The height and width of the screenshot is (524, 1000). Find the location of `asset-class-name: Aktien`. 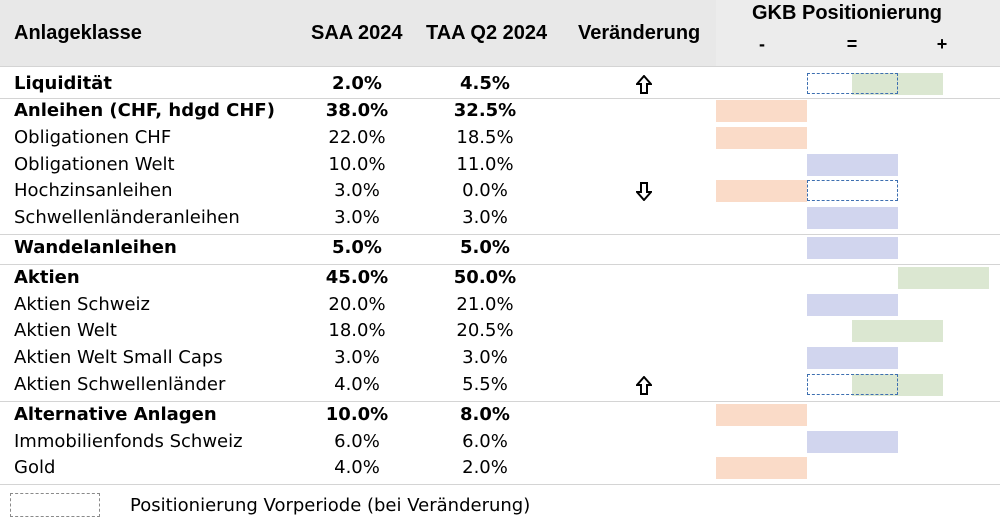

asset-class-name: Aktien is located at coordinates (47, 277).